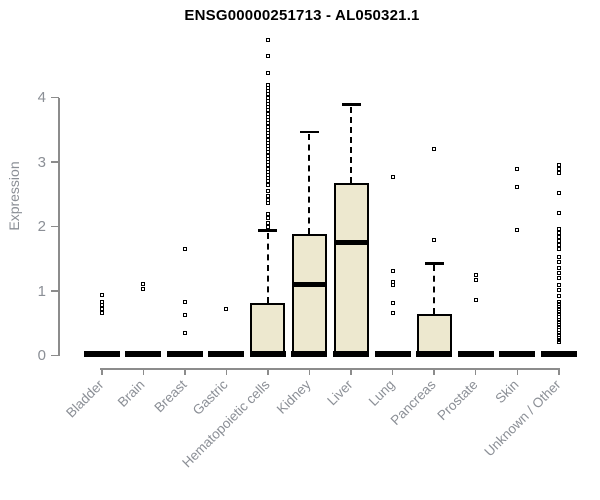  What do you see at coordinates (41, 227) in the screenshot?
I see `y-tick-label: 2` at bounding box center [41, 227].